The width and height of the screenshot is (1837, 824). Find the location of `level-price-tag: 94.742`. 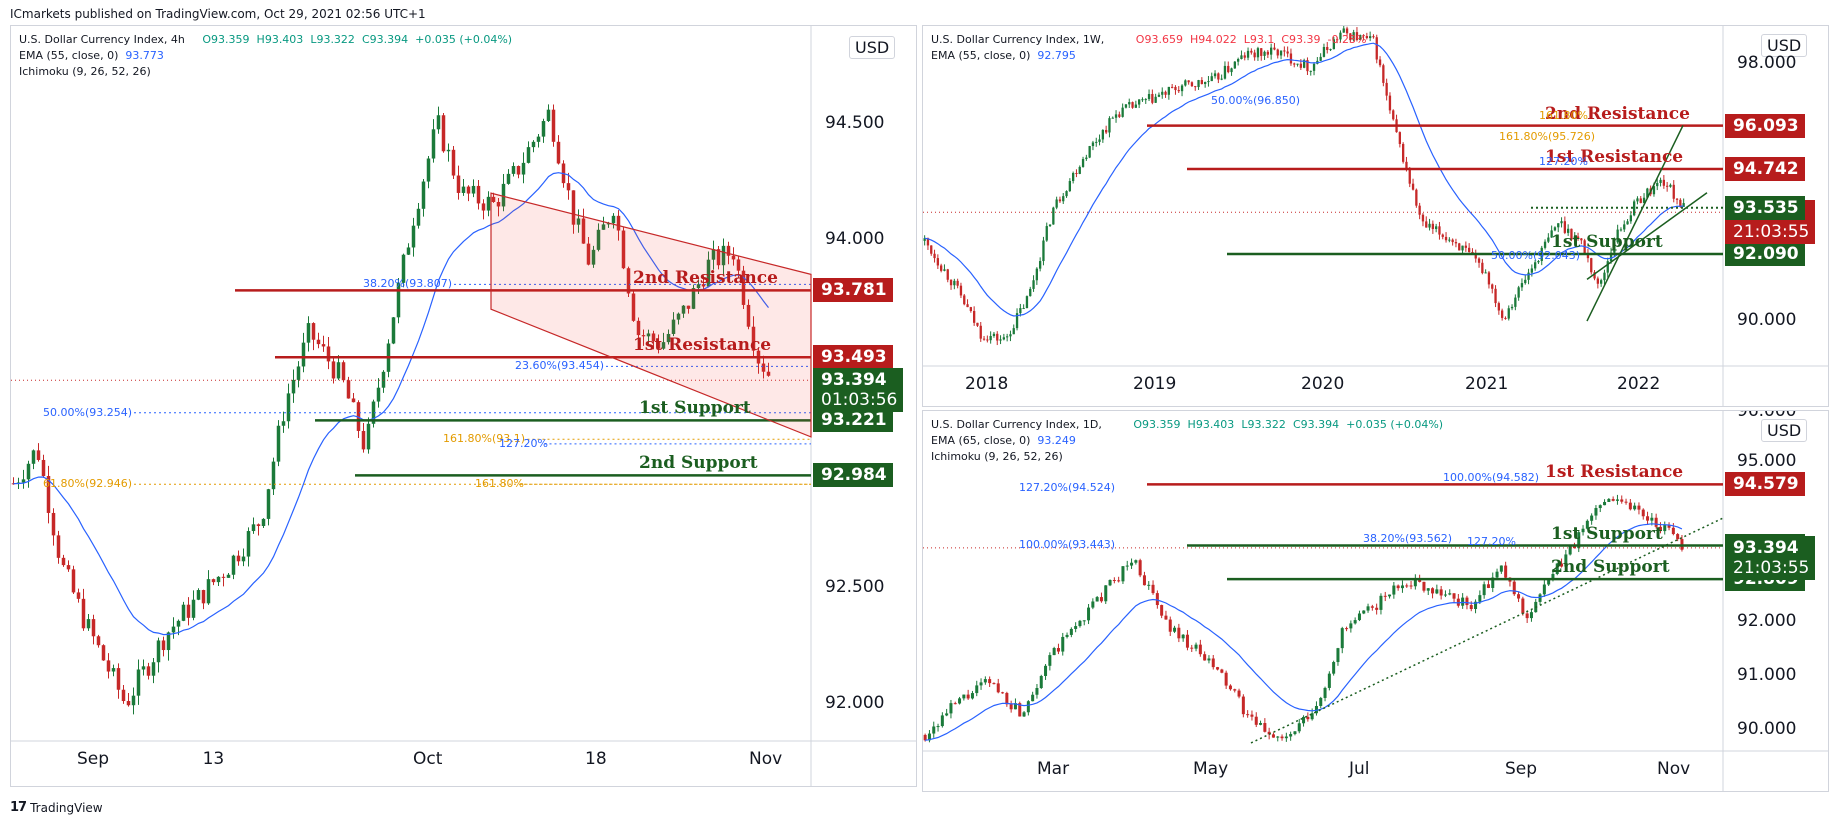

level-price-tag: 94.742 is located at coordinates (1765, 168).